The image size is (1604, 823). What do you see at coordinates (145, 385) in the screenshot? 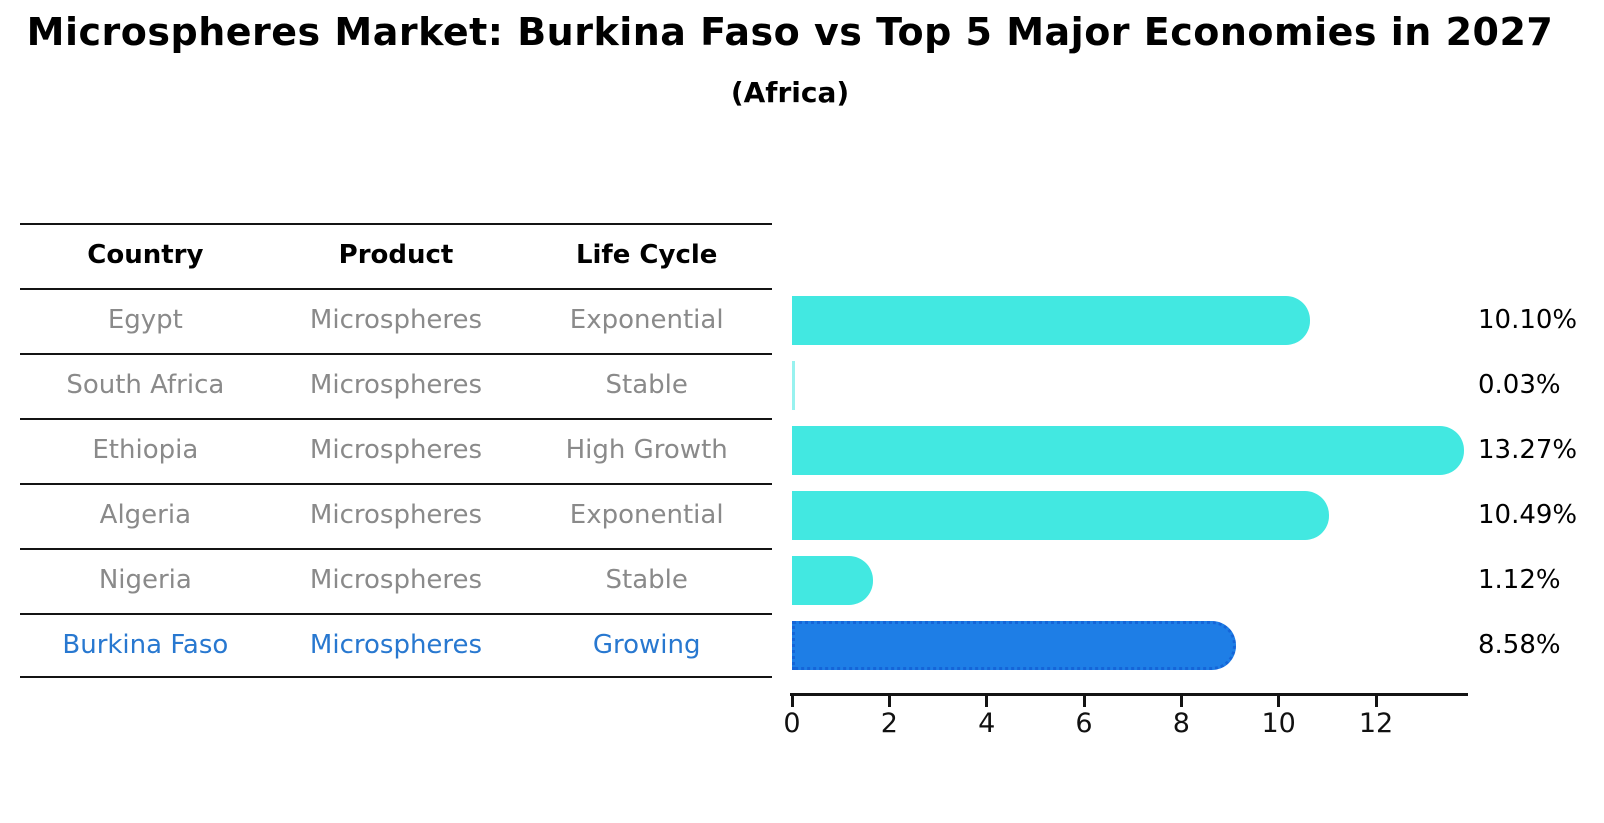
I see `cell-country: South Africa` at bounding box center [145, 385].